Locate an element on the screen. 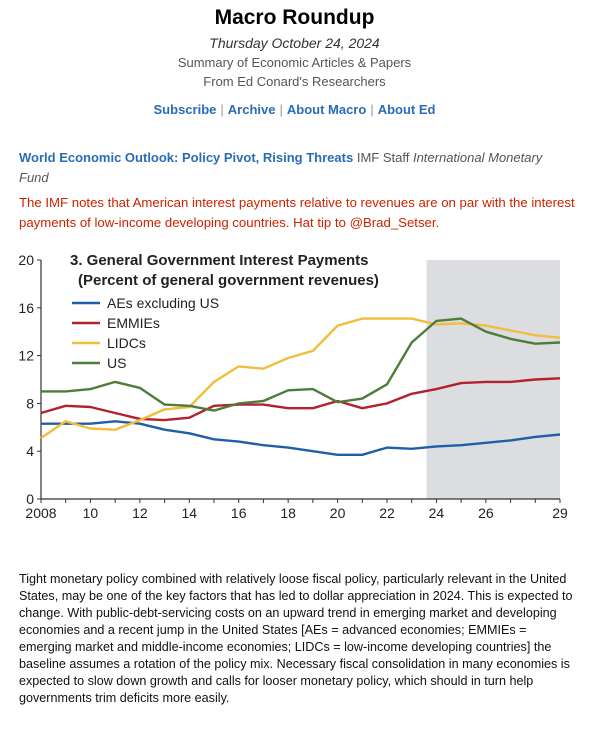 Image resolution: width=589 pixels, height=749 pixels. newsletter-title: Macro Roundup is located at coordinates (294, 17).